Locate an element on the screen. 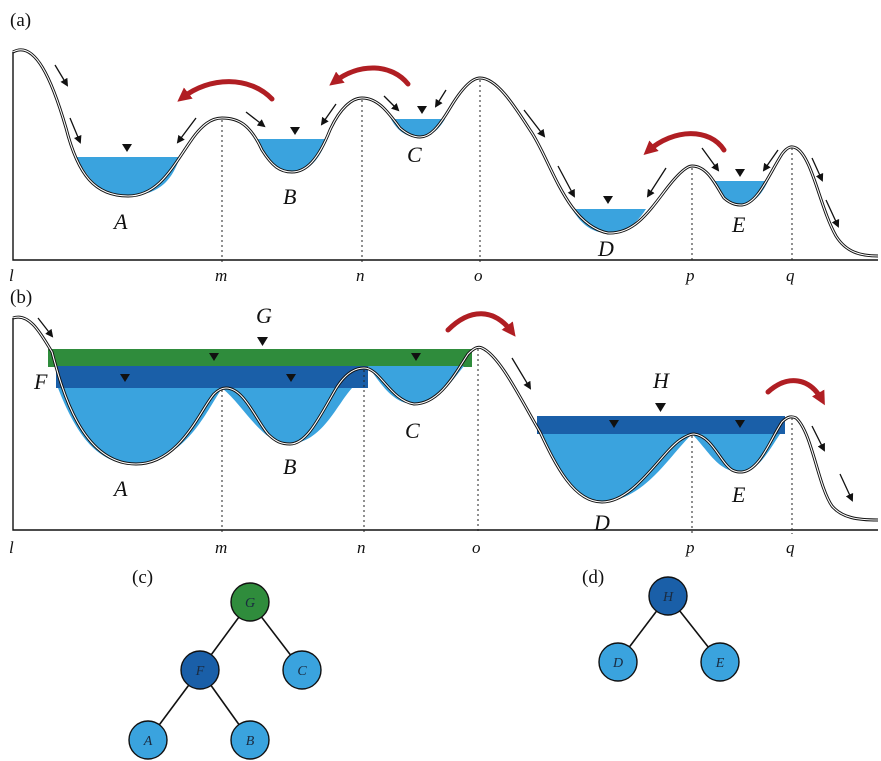 The image size is (881, 761). pool-g is located at coordinates (260, 358).